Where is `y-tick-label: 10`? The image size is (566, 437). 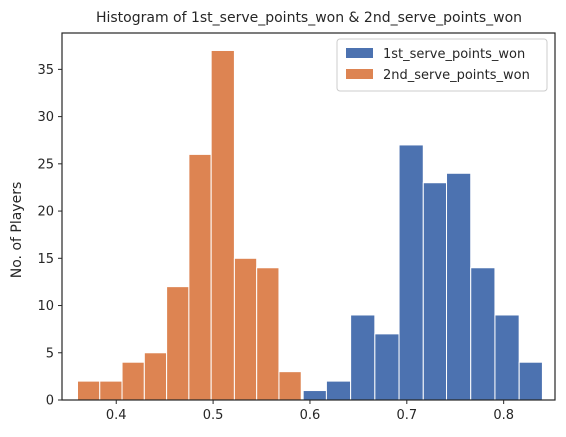 y-tick-label: 10 is located at coordinates (45, 306).